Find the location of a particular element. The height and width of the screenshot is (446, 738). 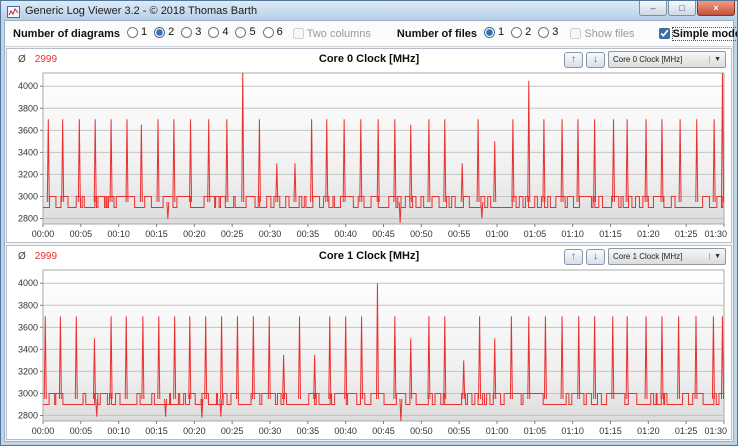

diagram-count-option-6: 6 is located at coordinates (272, 32).